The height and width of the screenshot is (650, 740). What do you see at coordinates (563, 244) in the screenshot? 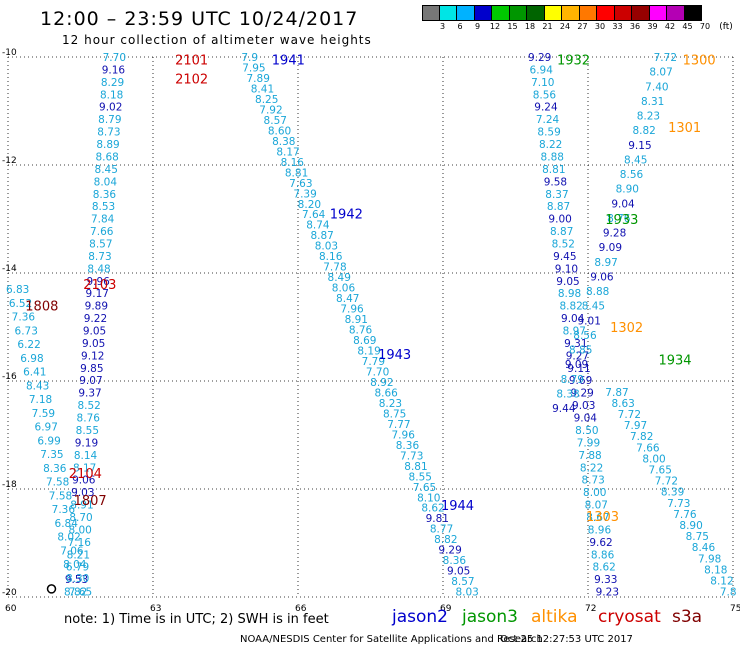
I see `wave-height-value: 8.52` at bounding box center [563, 244].